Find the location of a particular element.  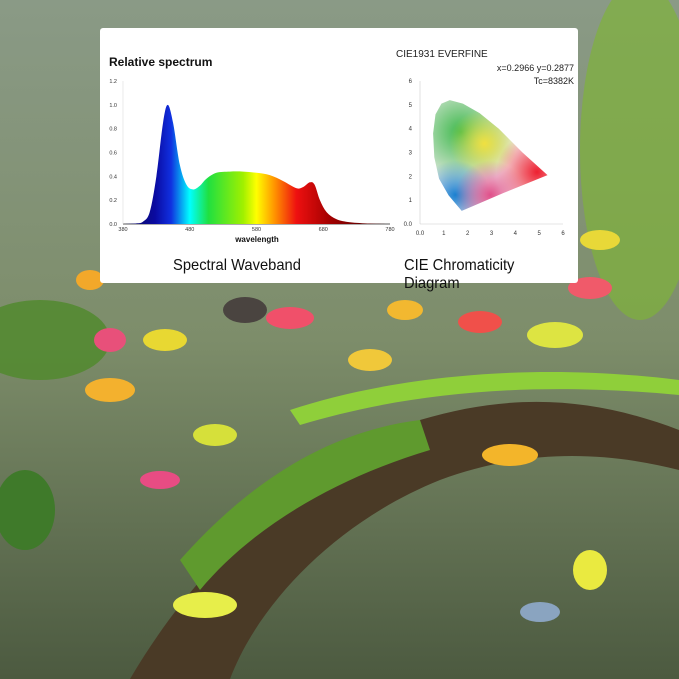

spectrum-x-tick: 680 is located at coordinates (323, 230).